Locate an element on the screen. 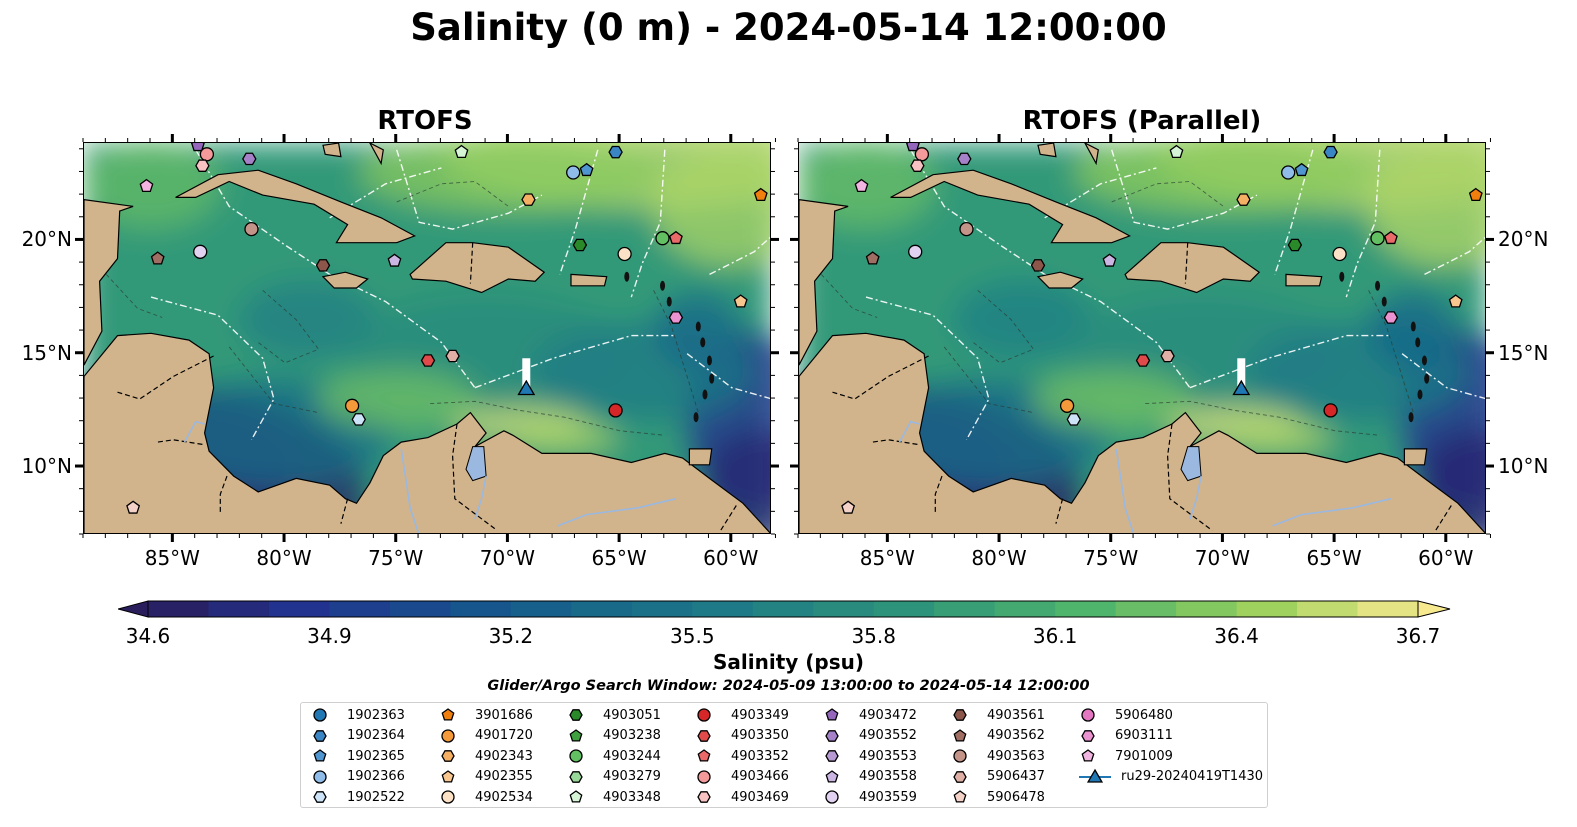 The image size is (1577, 827). legend-entry: 4901720 is located at coordinates (486, 736).